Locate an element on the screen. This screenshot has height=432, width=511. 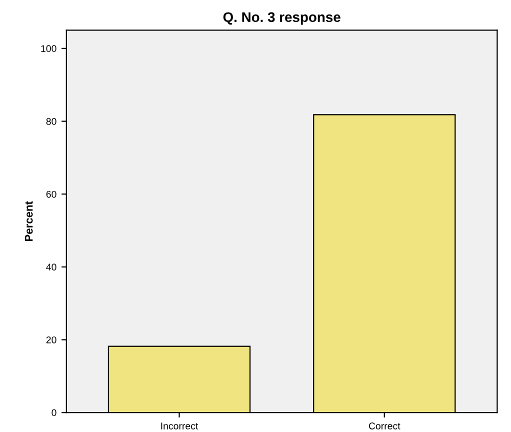
y-axis-title: Percent is located at coordinates (28, 221).